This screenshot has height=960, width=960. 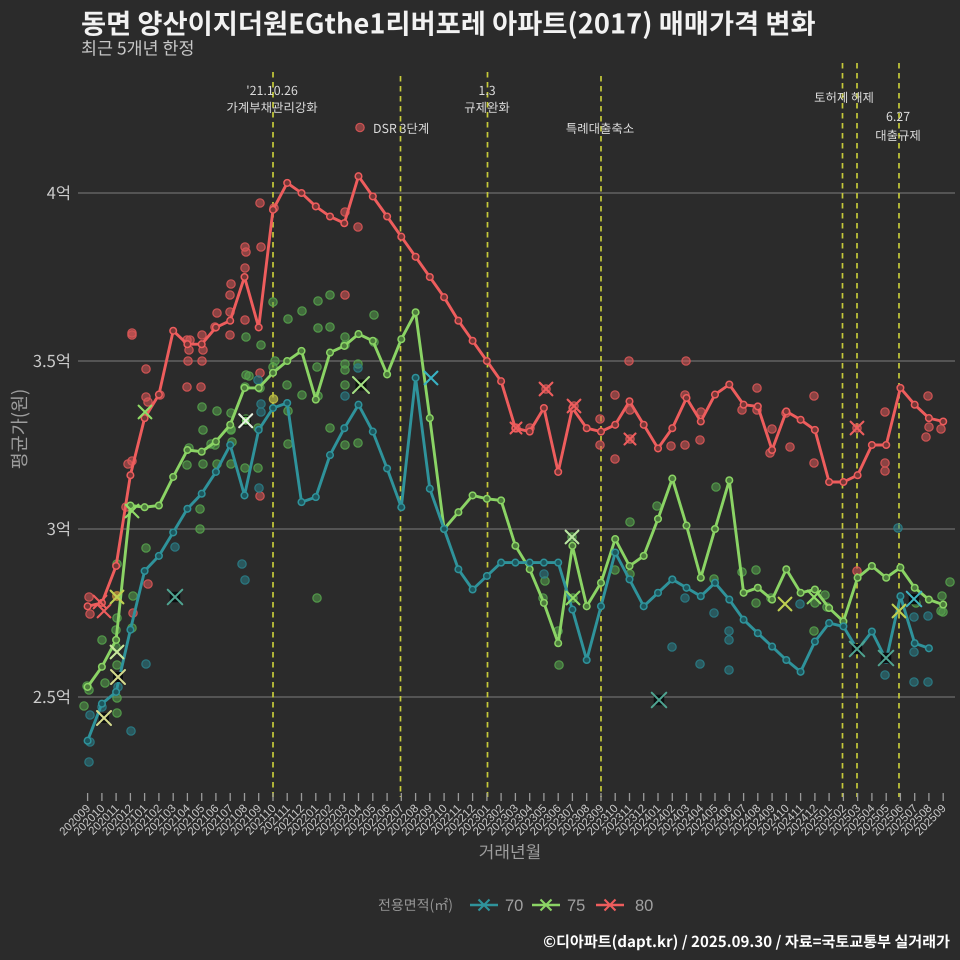 What do you see at coordinates (576, 906) in the screenshot?
I see `svg-text: 75` at bounding box center [576, 906].